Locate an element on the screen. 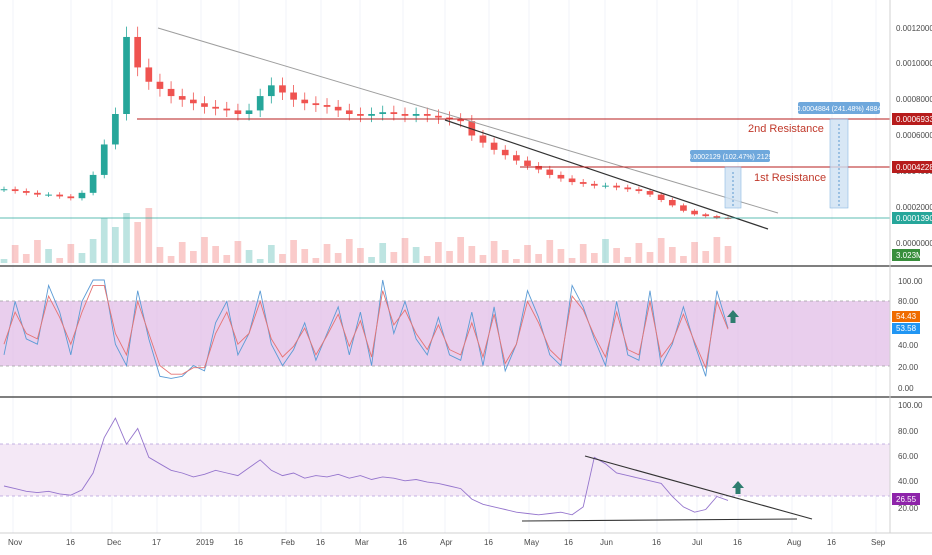 The width and height of the screenshot is (932, 555). rsi-line is located at coordinates (366, 466).